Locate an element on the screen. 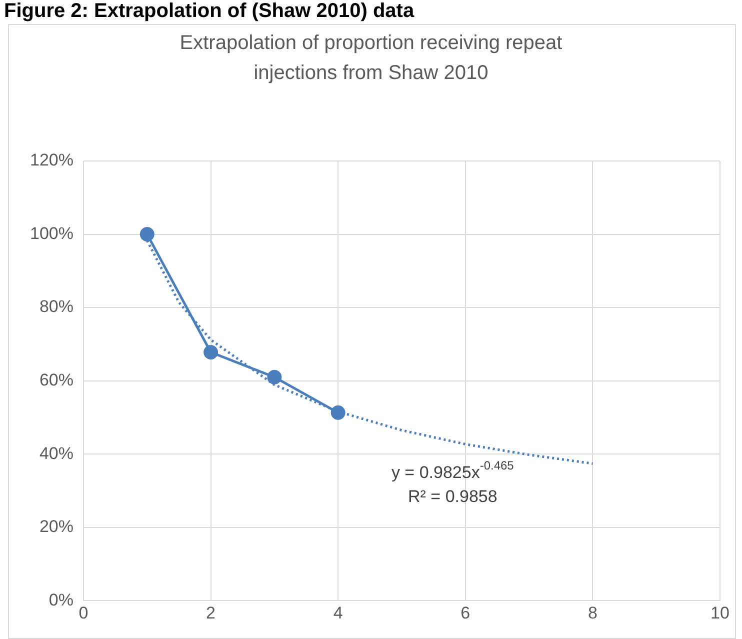 Image resolution: width=742 pixels, height=639 pixels. annotation: R² = 0.9858 is located at coordinates (453, 496).